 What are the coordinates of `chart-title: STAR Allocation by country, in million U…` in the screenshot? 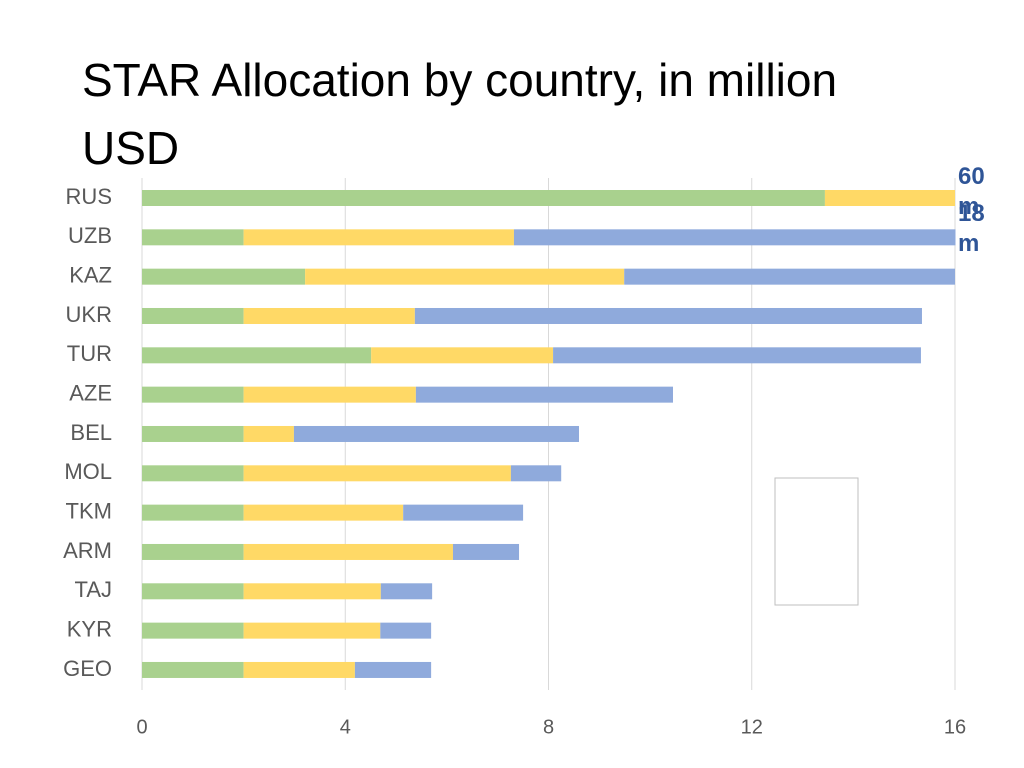 It's located at (460, 114).